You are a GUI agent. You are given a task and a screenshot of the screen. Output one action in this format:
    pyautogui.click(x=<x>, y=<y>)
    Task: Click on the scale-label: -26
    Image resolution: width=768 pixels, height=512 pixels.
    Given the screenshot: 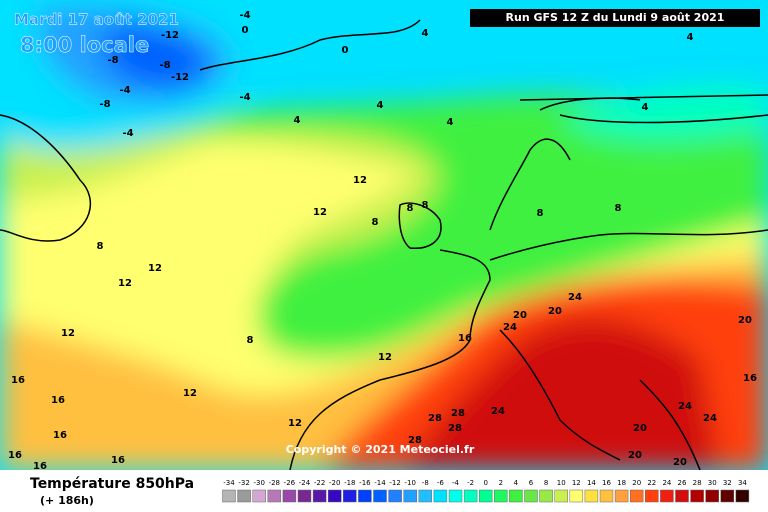 What is the action you would take?
    pyautogui.click(x=290, y=483)
    